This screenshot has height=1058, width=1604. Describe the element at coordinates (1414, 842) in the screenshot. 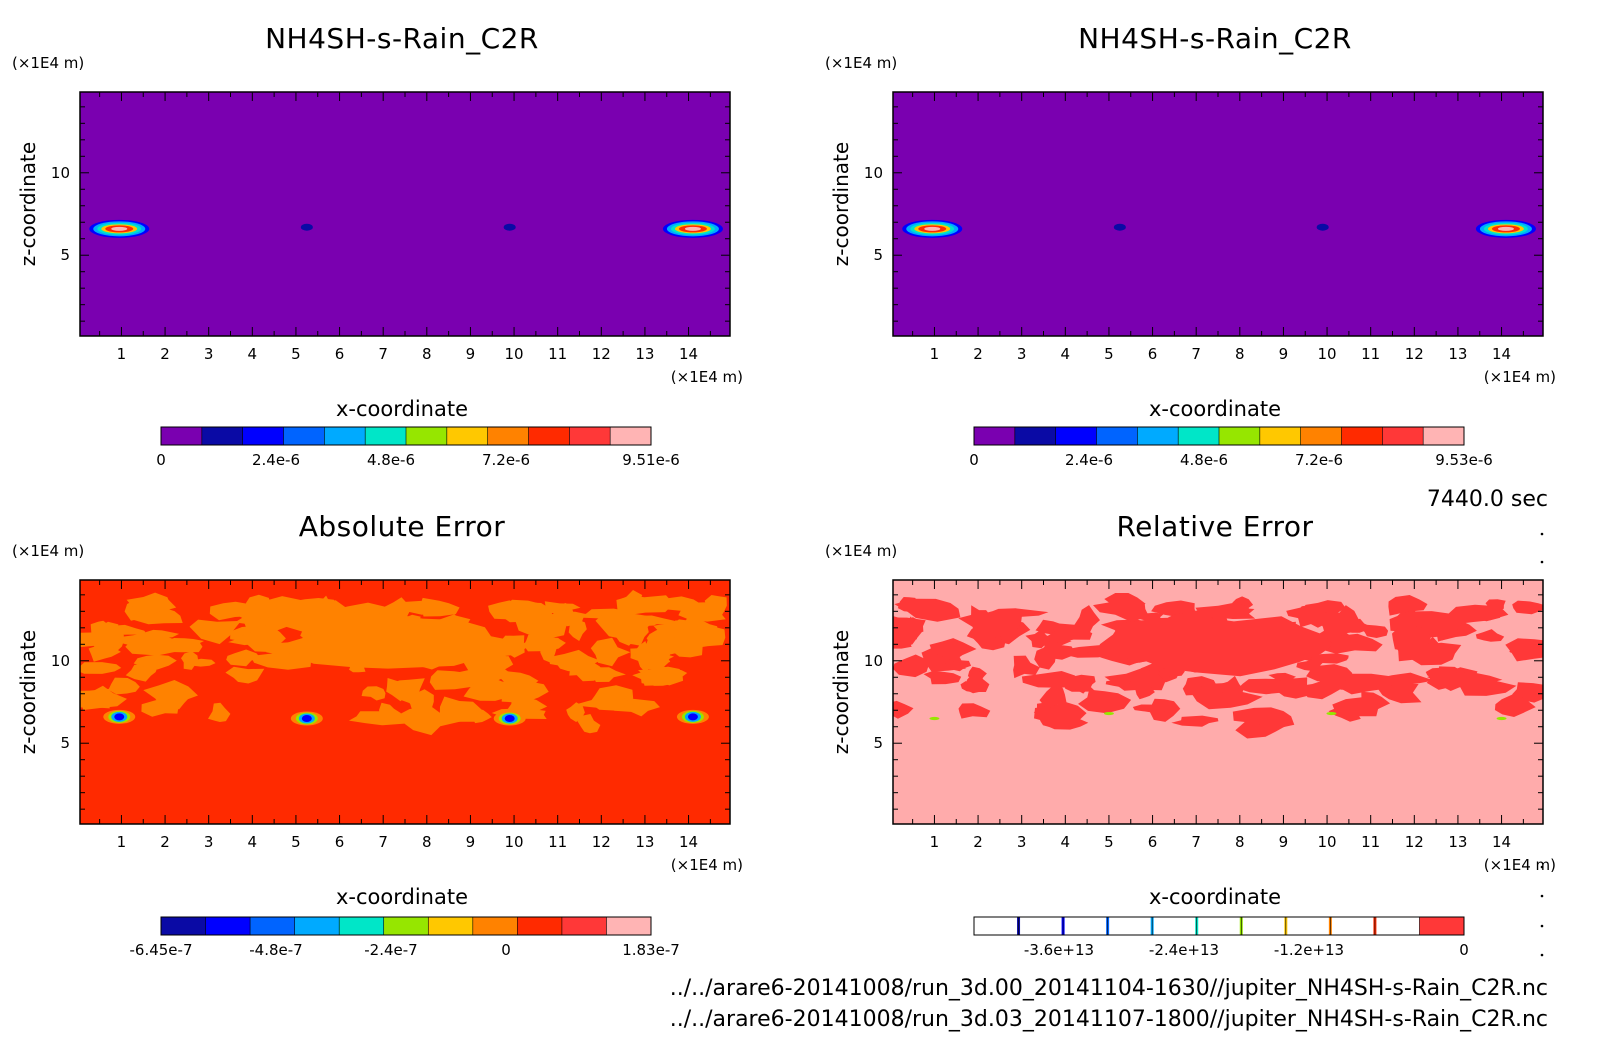

I see `x-tick-label: 12` at that location.